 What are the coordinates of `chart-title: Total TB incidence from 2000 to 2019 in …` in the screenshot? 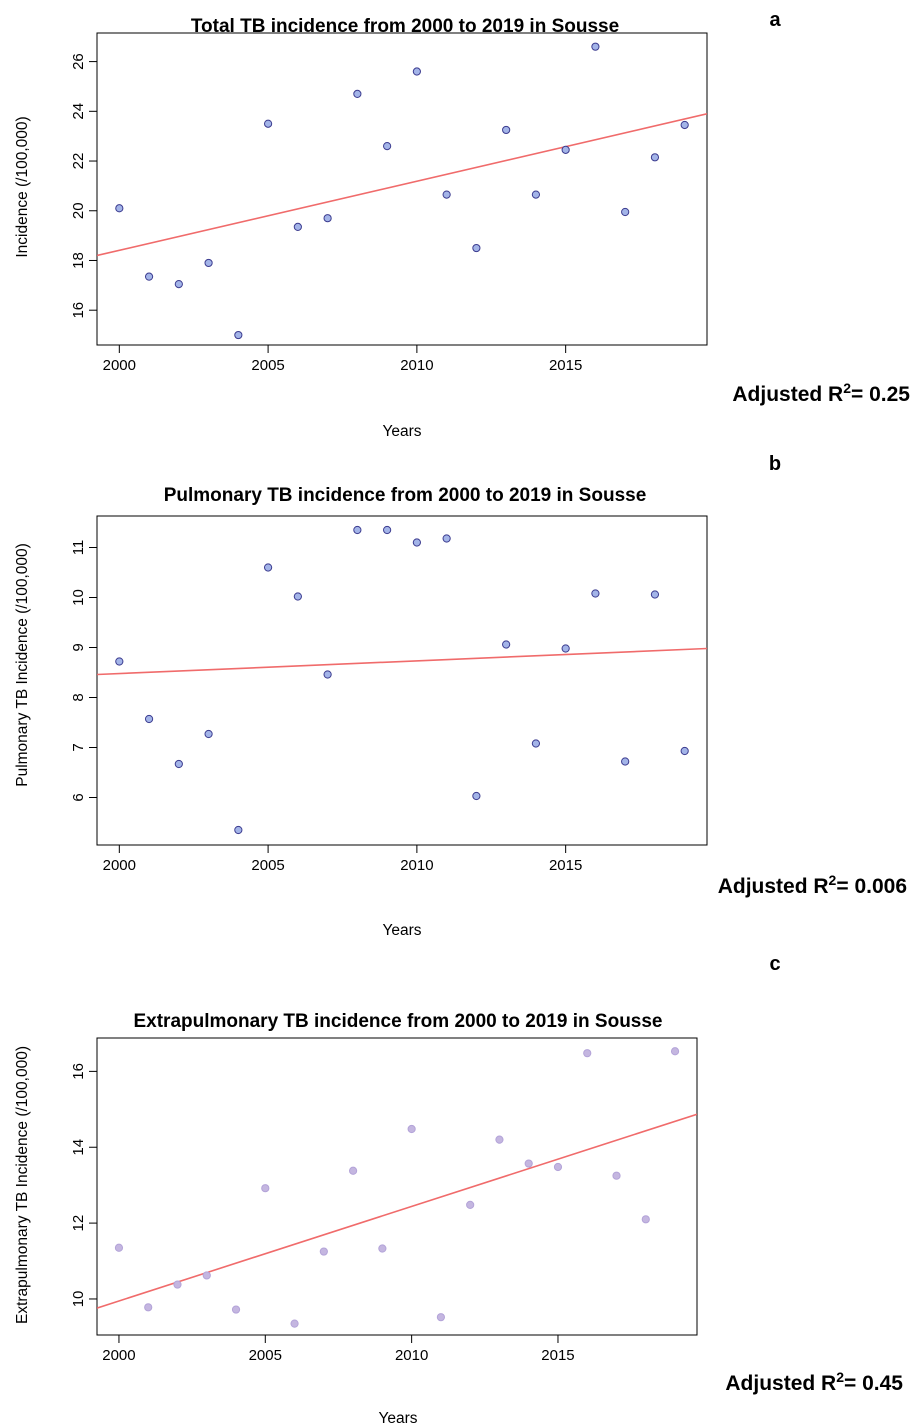 It's located at (405, 26).